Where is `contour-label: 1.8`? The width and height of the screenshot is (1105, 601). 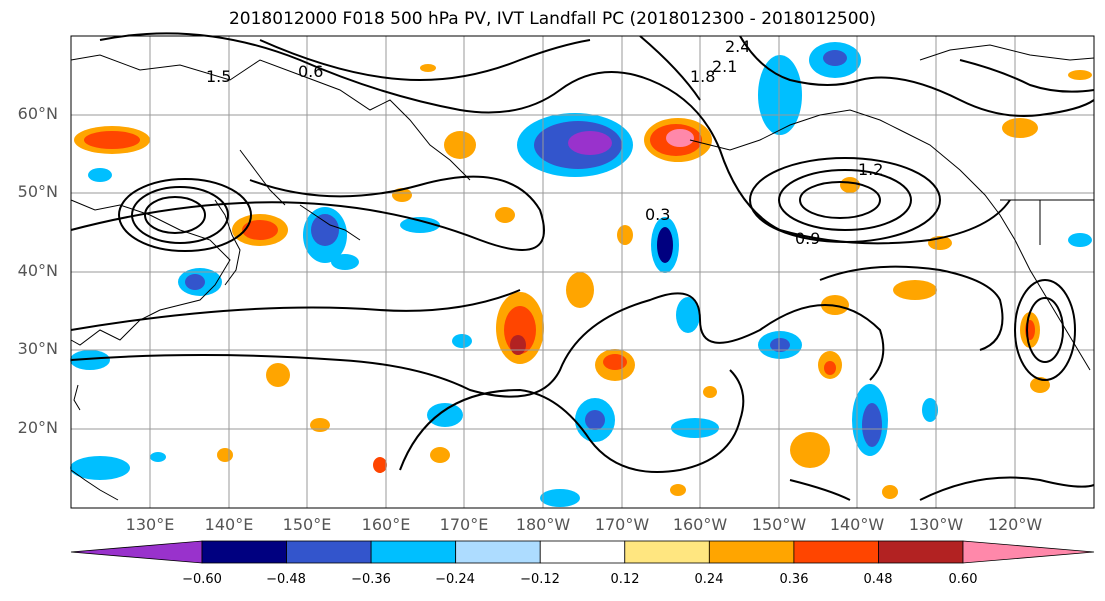 contour-label: 1.8 is located at coordinates (702, 76).